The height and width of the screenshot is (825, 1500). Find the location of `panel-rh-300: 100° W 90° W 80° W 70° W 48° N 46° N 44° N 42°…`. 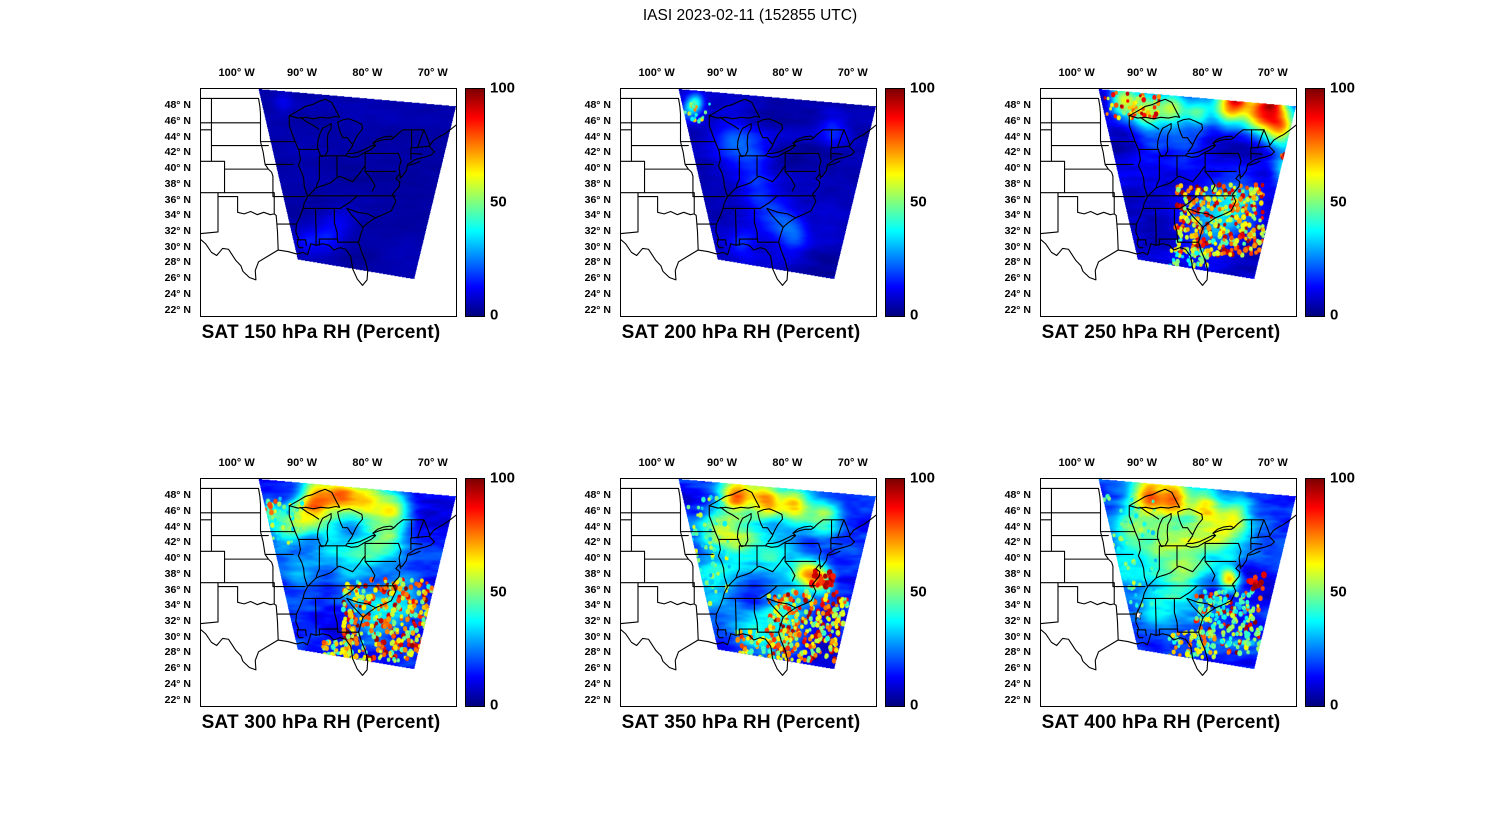

panel-rh-300: 100° W 90° W 80° W 70° W 48° N 46° N 44° N 42°… is located at coordinates (325, 603).